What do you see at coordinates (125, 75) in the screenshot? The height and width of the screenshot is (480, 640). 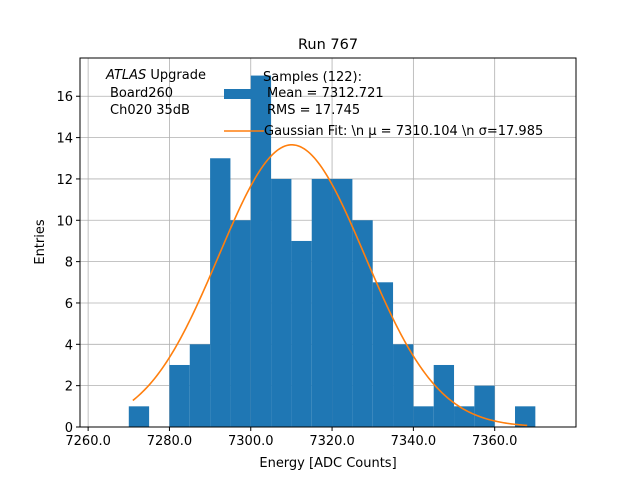 I see `annotation-atlas-word: ATLAS` at bounding box center [125, 75].